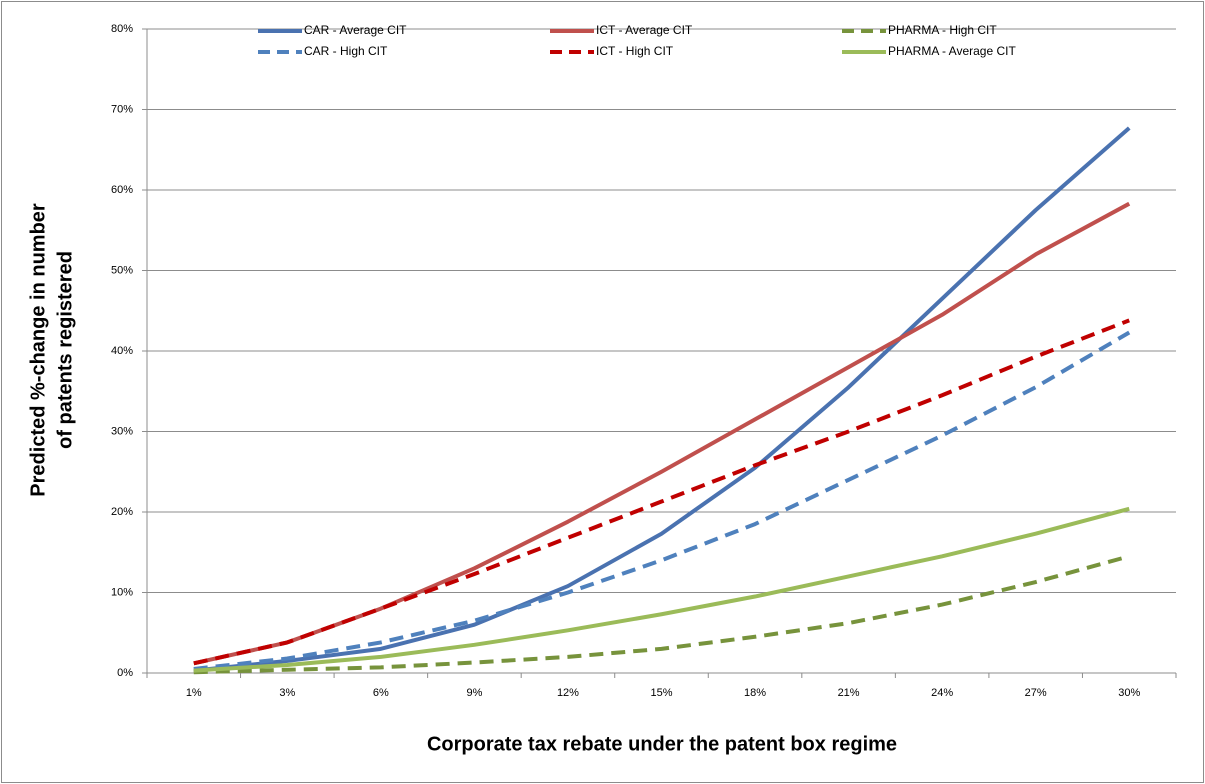 The width and height of the screenshot is (1205, 784). Describe the element at coordinates (122, 512) in the screenshot. I see `y-tick-label: 20%` at that location.